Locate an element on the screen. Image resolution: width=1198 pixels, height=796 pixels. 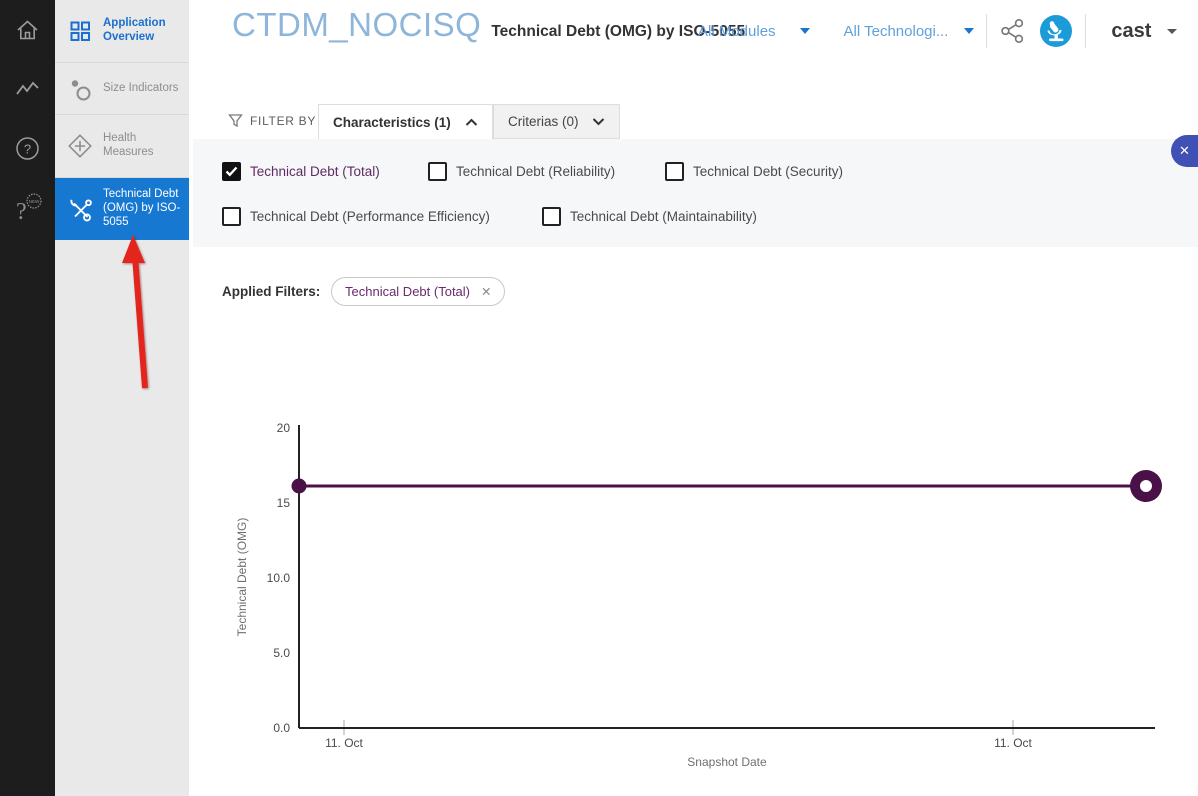
sidebar-item-size-indicators: Size Indicators is located at coordinates (122, 89).